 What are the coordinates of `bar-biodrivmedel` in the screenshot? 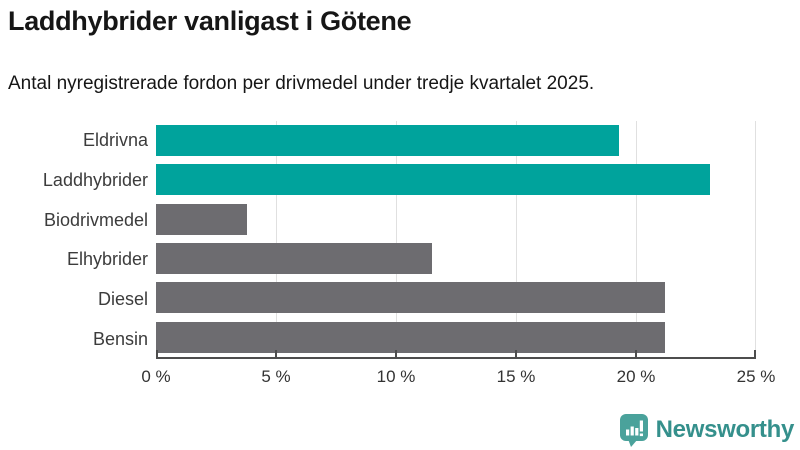 It's located at (202, 219).